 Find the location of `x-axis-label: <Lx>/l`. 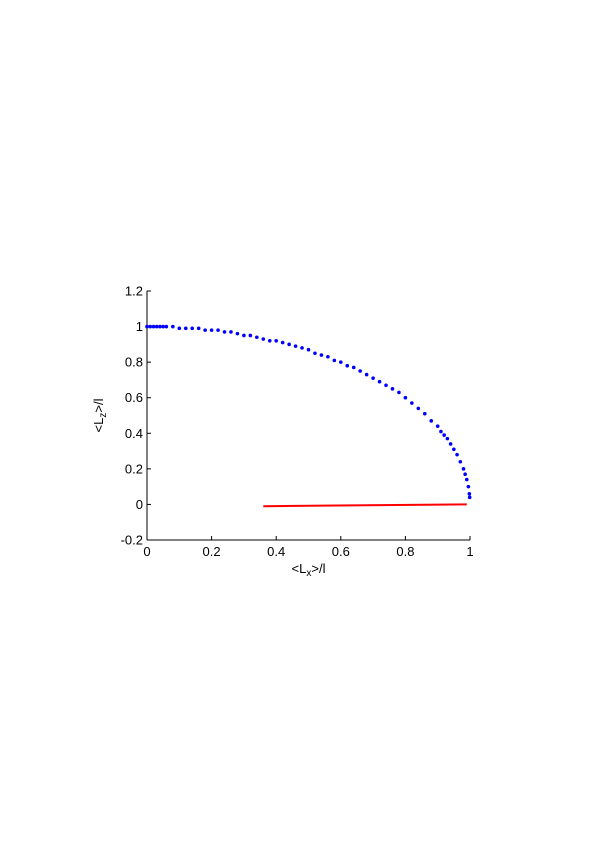

x-axis-label: <Lx>/l is located at coordinates (309, 570).